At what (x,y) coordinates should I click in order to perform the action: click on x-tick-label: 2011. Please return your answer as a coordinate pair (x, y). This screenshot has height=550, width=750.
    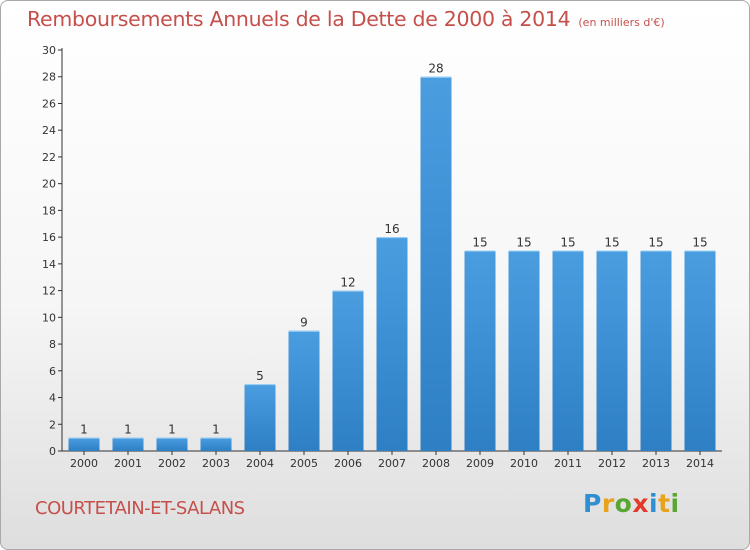
    Looking at the image, I should click on (568, 463).